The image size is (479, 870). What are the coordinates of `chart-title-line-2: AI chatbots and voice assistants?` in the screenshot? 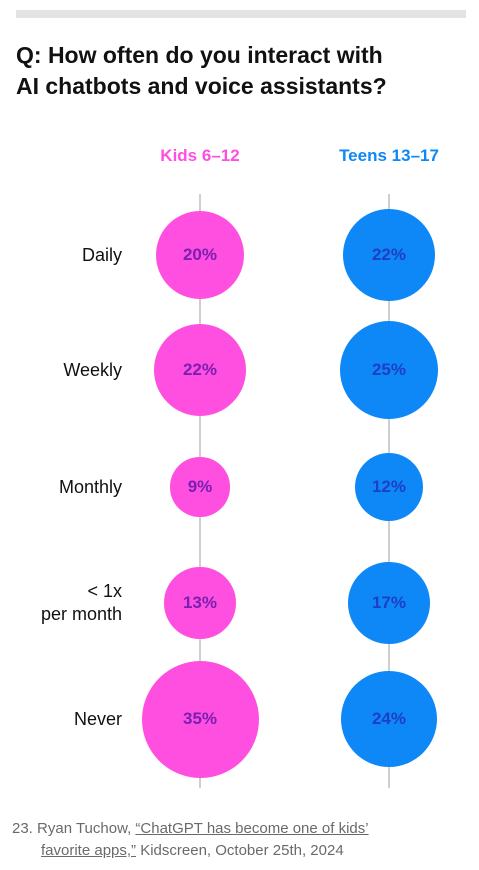 It's located at (201, 86).